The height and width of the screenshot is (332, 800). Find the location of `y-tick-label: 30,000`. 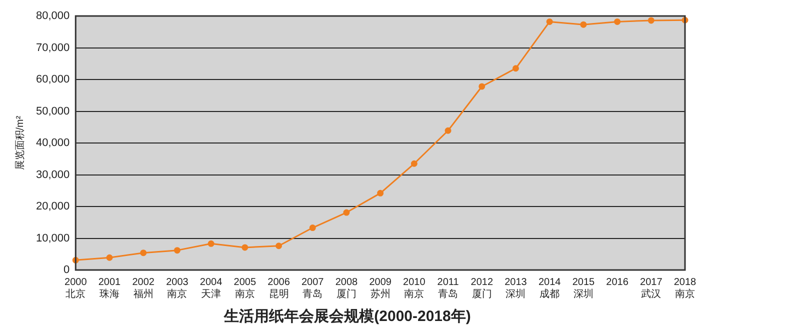

y-tick-label: 30,000 is located at coordinates (53, 174).